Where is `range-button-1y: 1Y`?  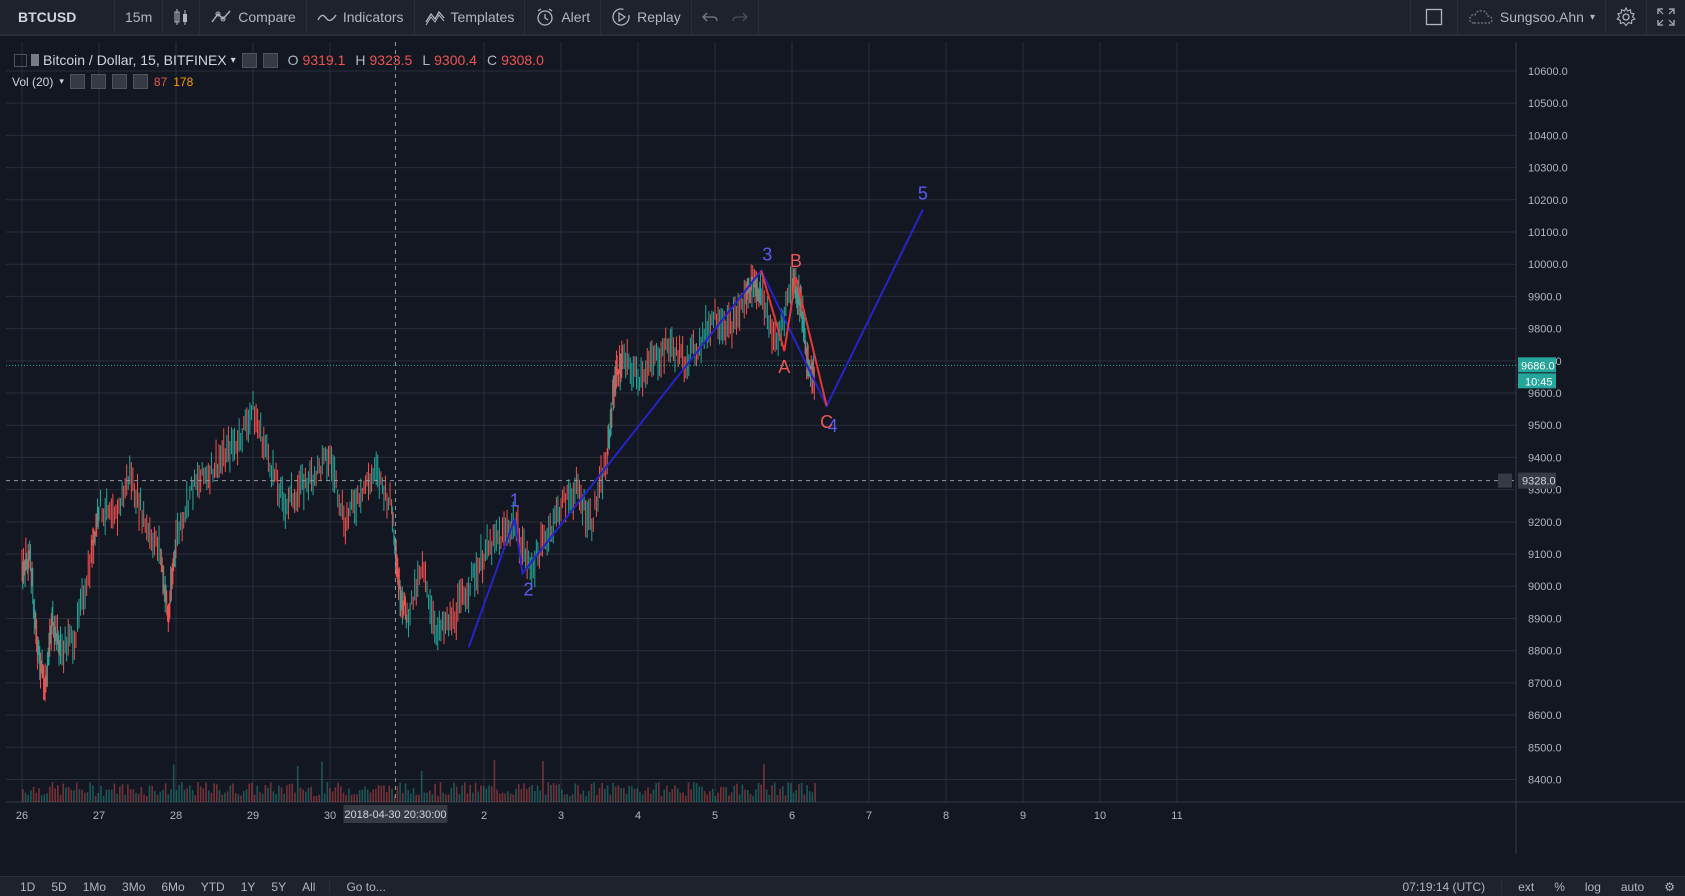
range-button-1y: 1Y is located at coordinates (248, 886).